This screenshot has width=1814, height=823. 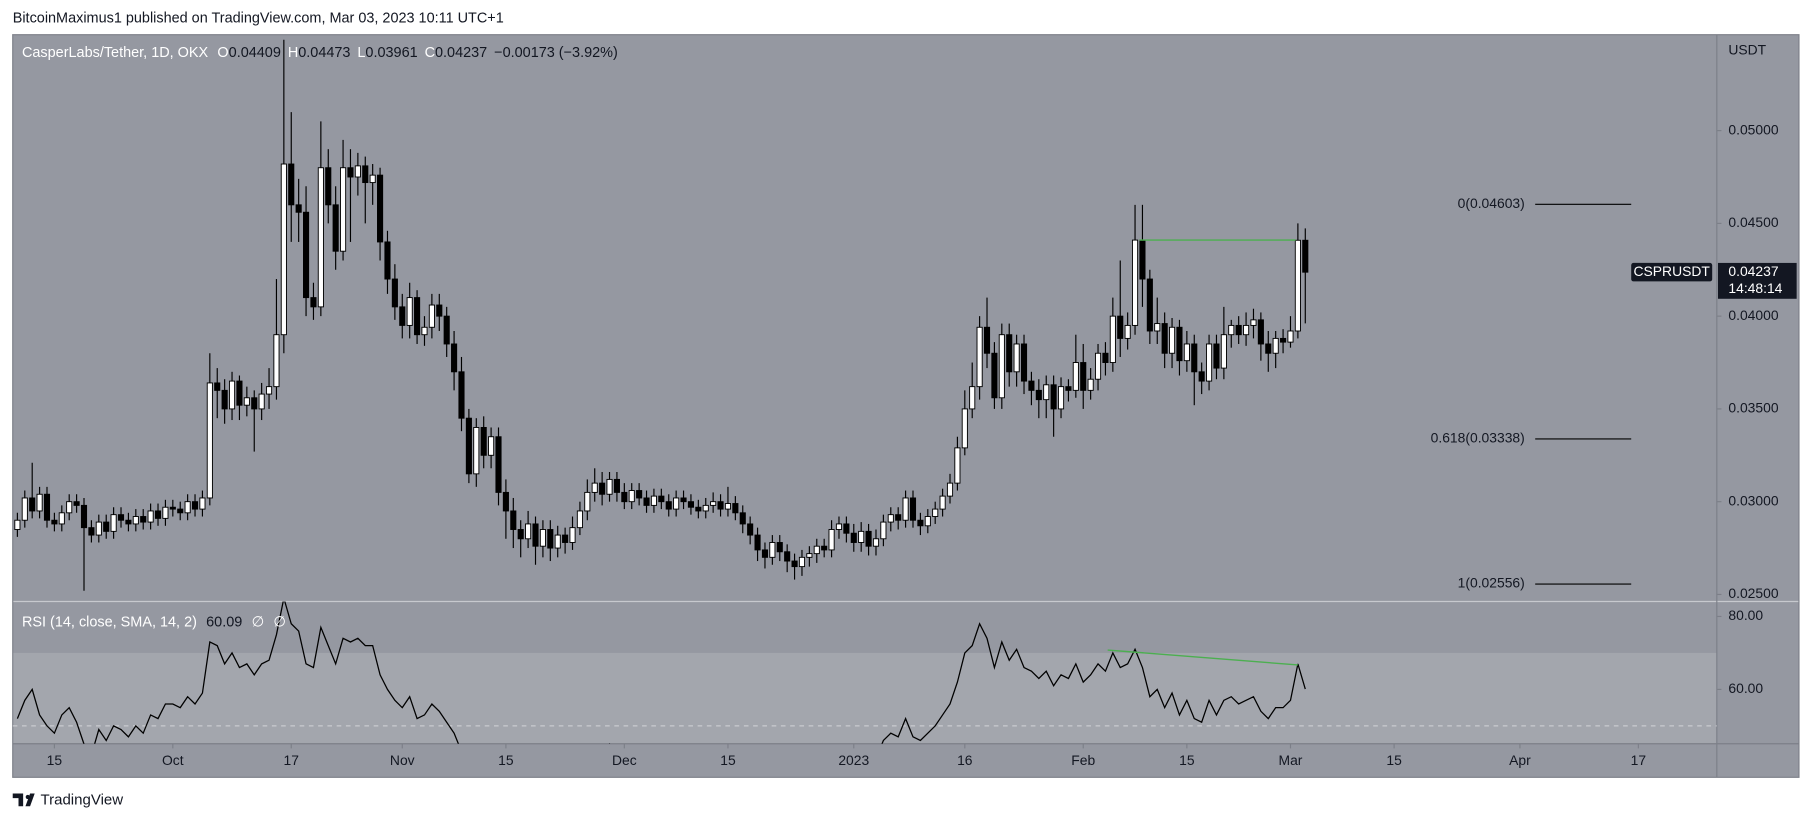 What do you see at coordinates (222, 53) in the screenshot?
I see `legend-ohlc-letter: O` at bounding box center [222, 53].